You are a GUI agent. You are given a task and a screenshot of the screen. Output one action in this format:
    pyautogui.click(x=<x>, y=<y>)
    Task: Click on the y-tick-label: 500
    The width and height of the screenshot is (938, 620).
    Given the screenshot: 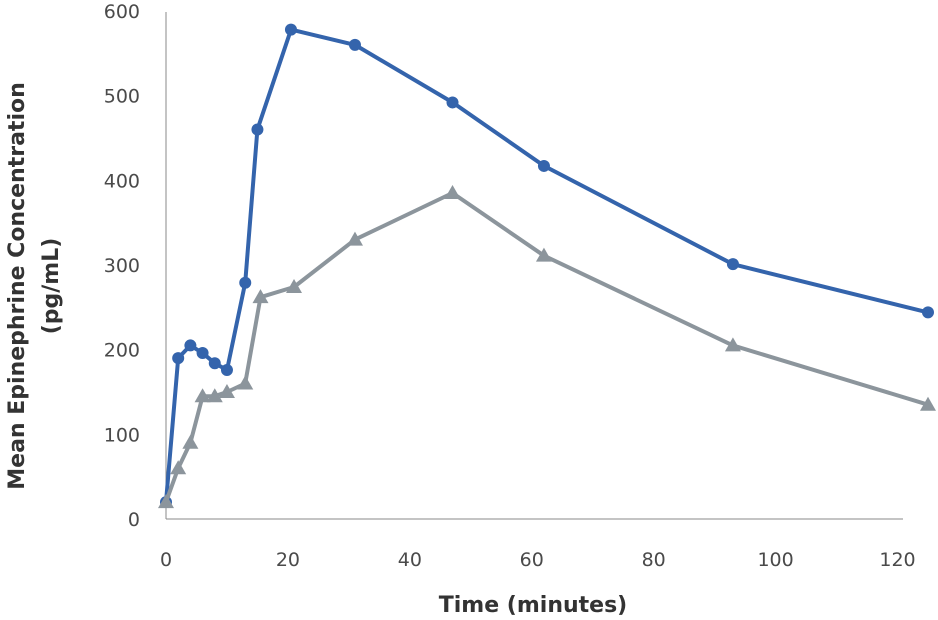 What is the action you would take?
    pyautogui.click(x=122, y=97)
    